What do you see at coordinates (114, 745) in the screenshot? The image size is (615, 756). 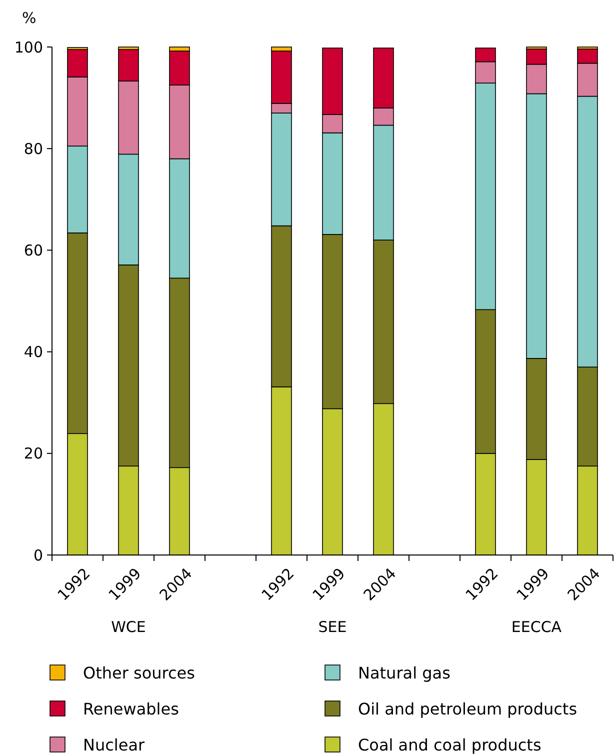 I see `legend-label: Nuclear` at bounding box center [114, 745].